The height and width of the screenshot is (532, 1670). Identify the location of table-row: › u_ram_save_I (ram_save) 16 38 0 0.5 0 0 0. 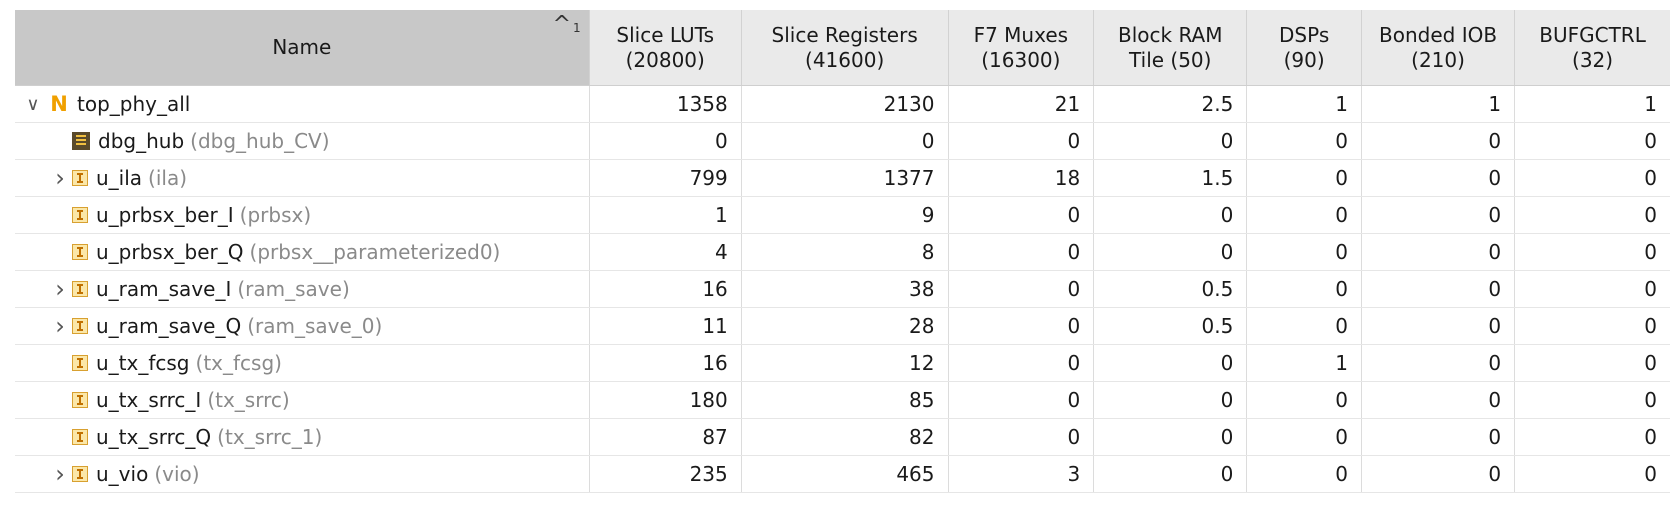
(842, 289).